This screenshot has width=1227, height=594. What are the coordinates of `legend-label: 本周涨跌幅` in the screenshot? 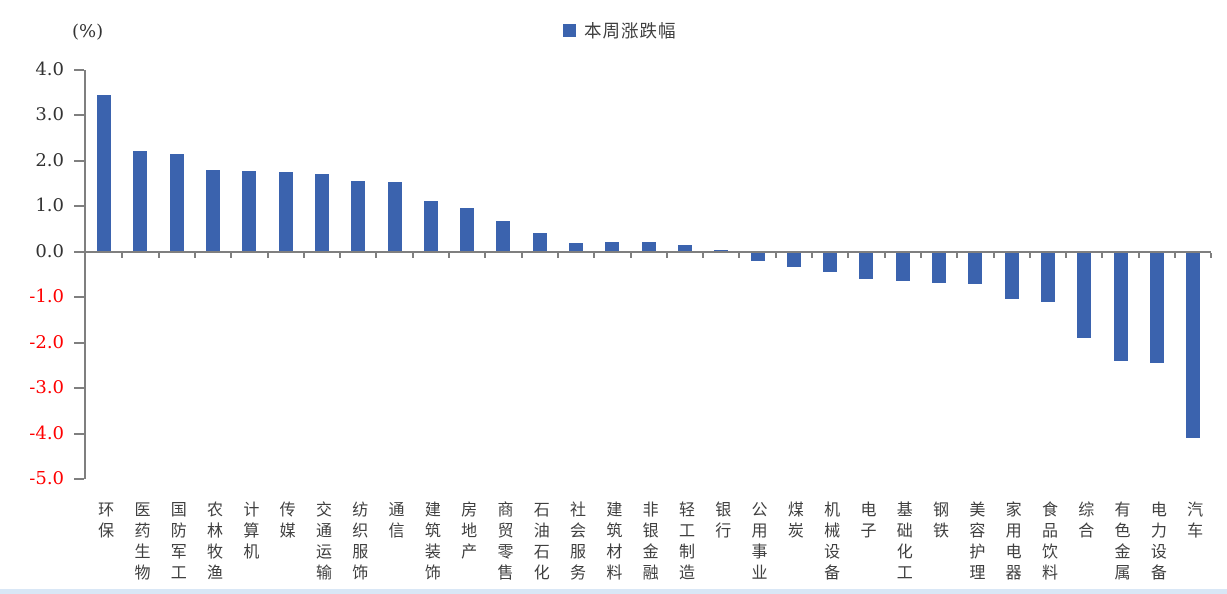 It's located at (630, 32).